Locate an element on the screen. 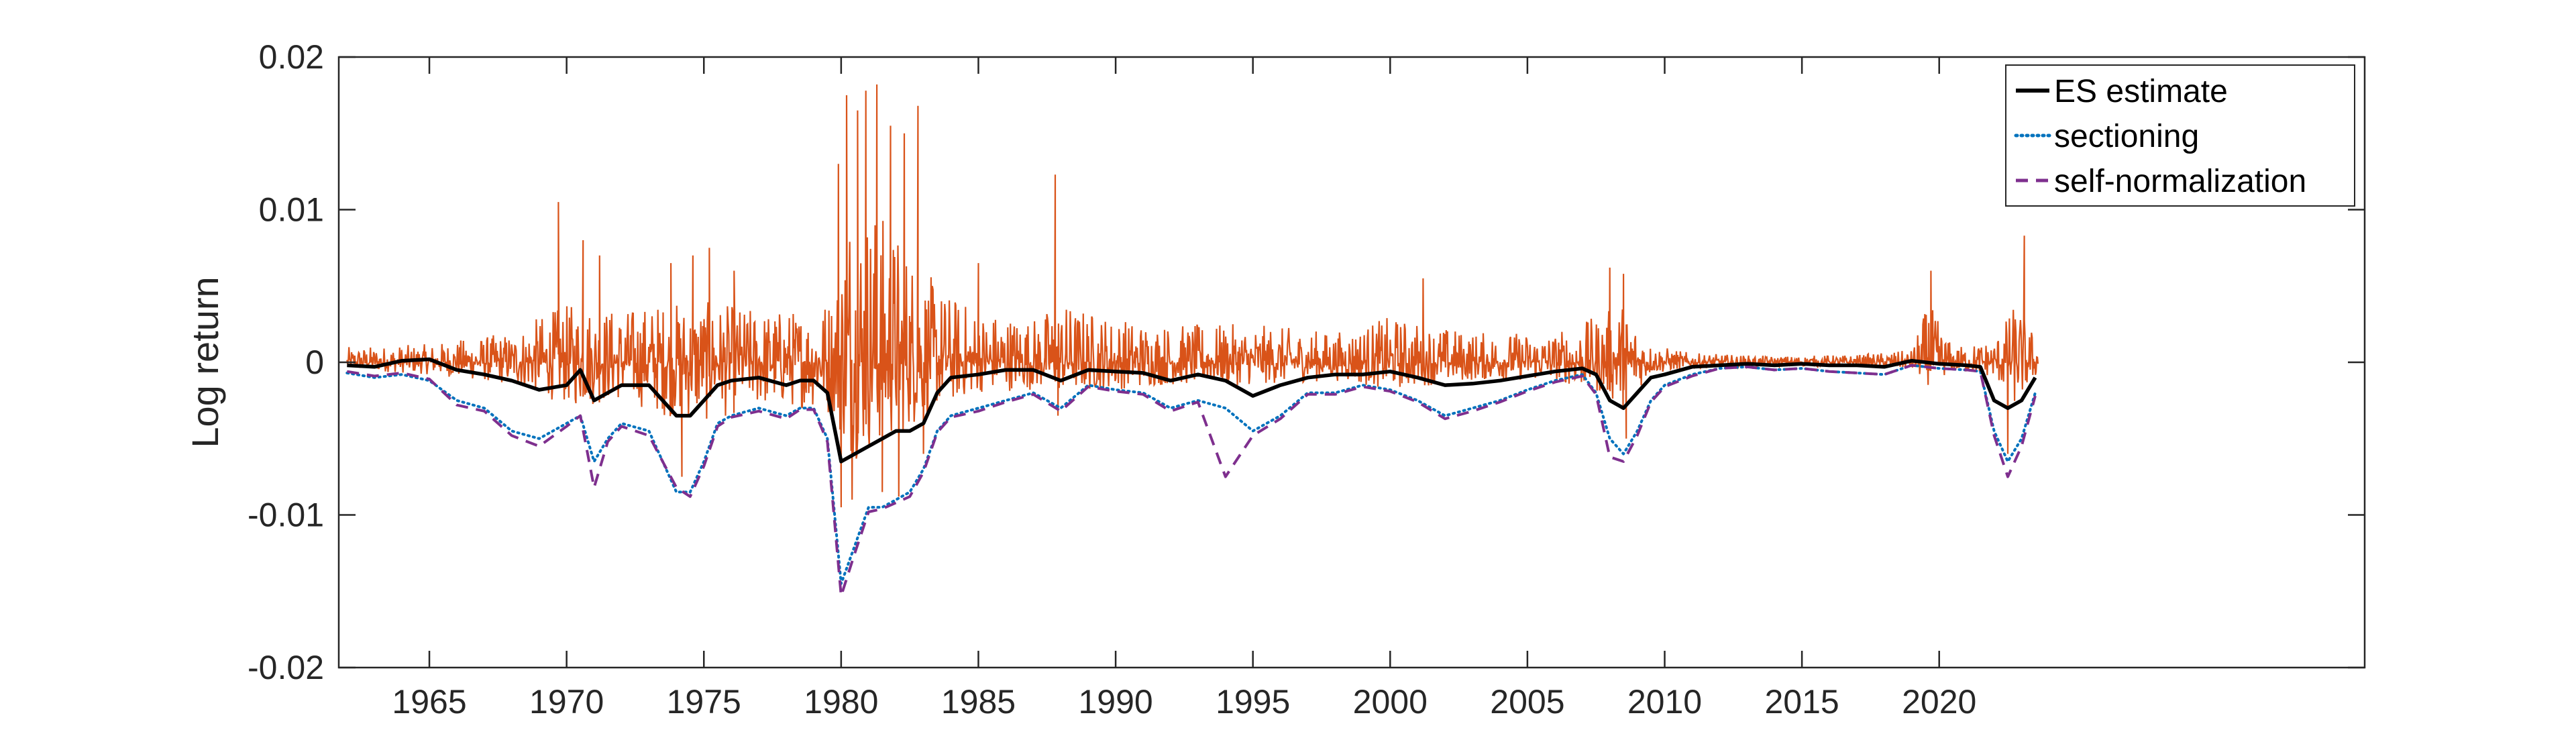  legend-label-self-normalization: self-normalization is located at coordinates (2180, 181).